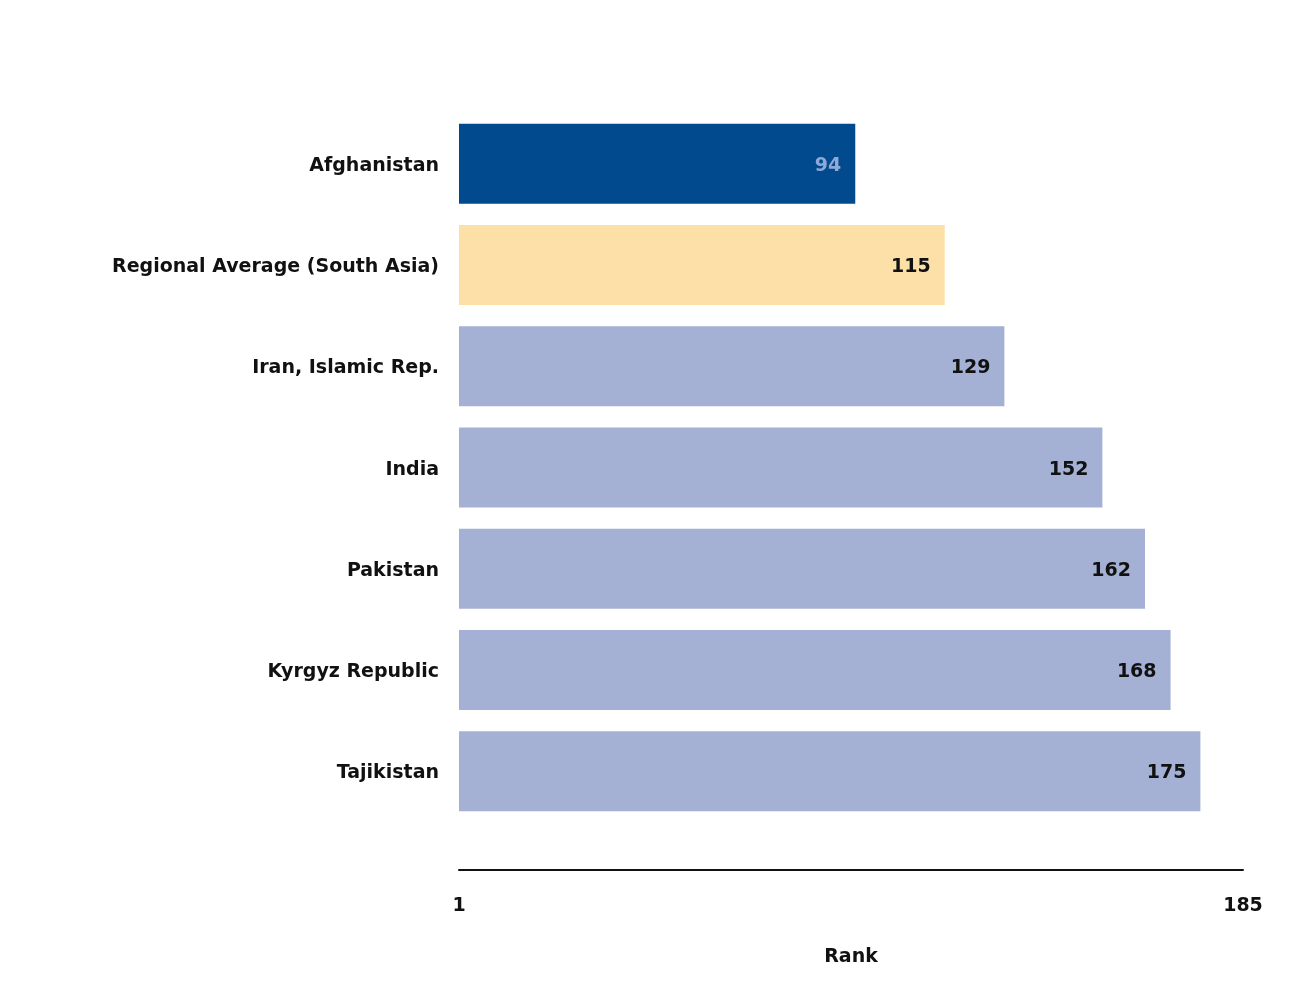 The height and width of the screenshot is (1005, 1299). I want to click on x-tick-label: 1, so click(459, 903).